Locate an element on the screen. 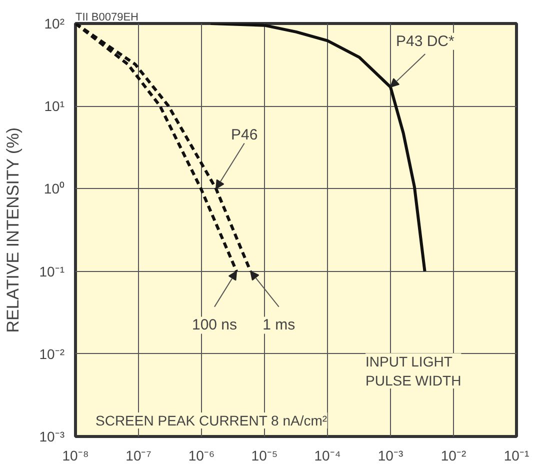 The image size is (538, 466). text: 100 ns is located at coordinates (215, 325).